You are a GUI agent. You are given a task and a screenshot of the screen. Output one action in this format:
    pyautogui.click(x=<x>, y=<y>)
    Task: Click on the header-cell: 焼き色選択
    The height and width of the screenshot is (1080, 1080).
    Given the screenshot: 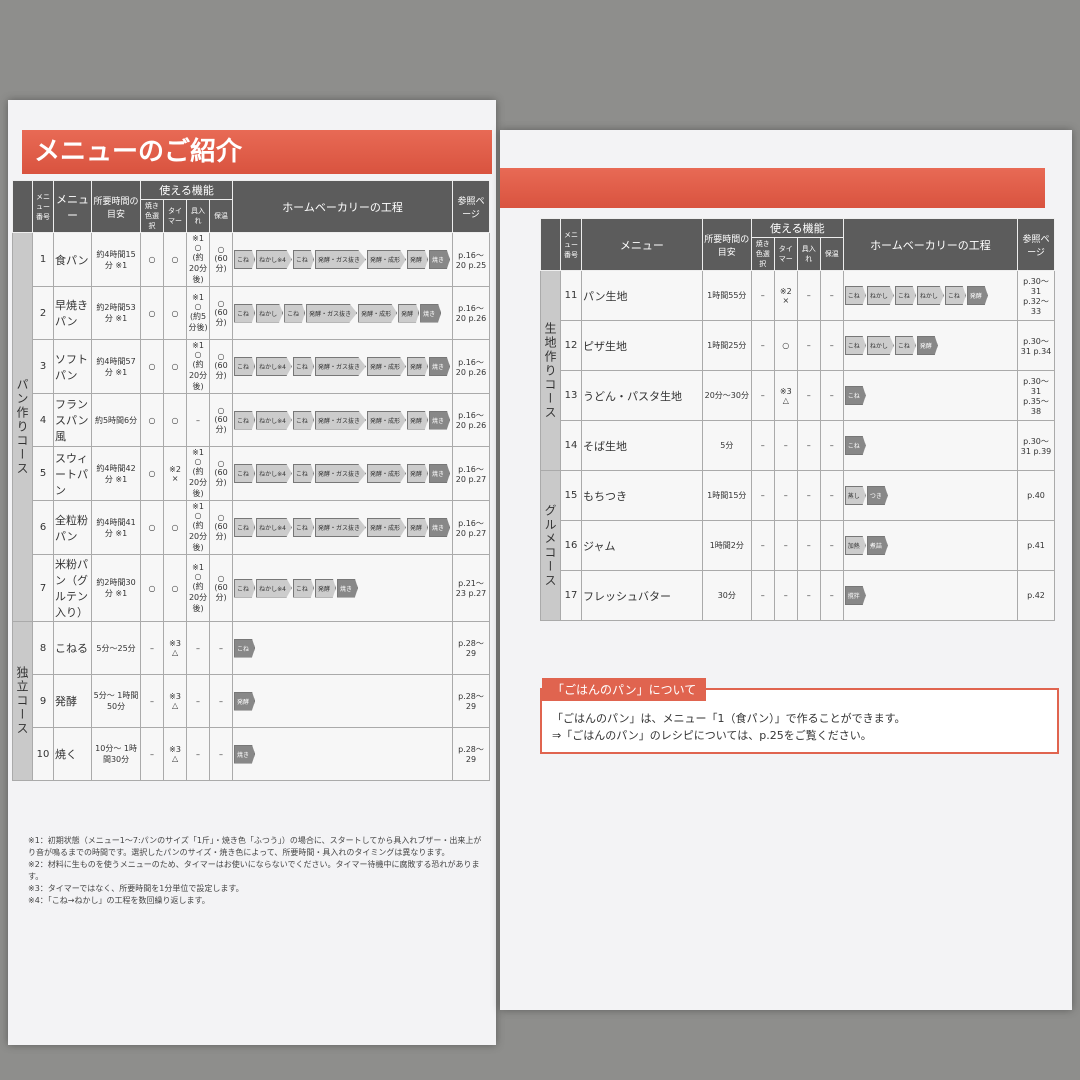 What is the action you would take?
    pyautogui.click(x=762, y=254)
    